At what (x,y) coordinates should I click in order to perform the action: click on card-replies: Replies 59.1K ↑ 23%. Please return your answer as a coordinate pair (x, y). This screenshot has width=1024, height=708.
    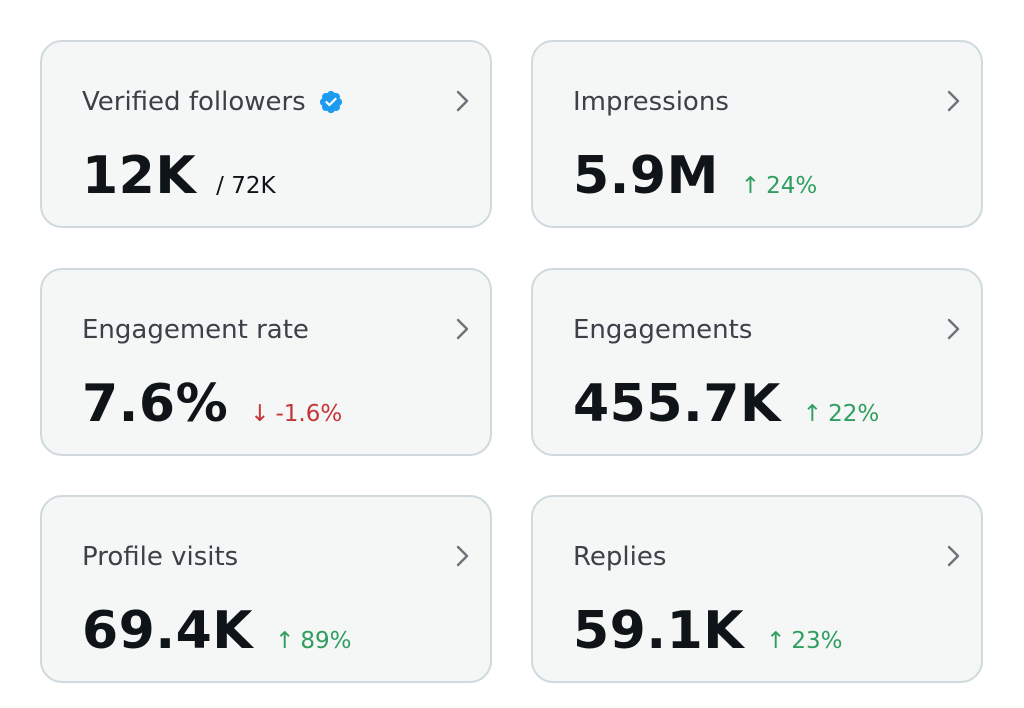
    Looking at the image, I should click on (757, 589).